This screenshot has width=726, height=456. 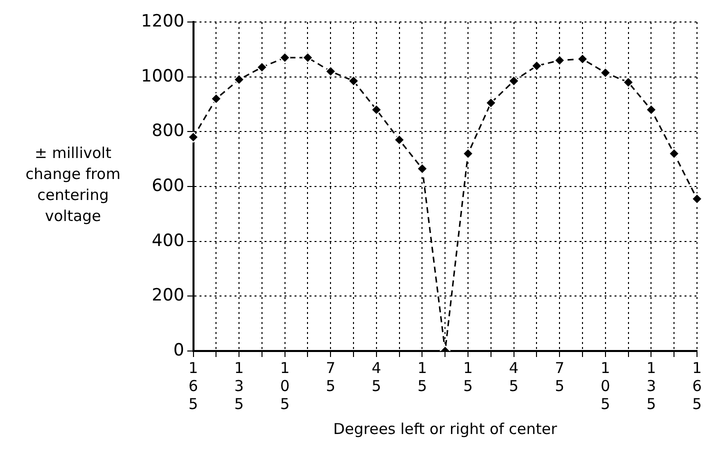 I want to click on y-tick-label: 400, so click(x=168, y=240).